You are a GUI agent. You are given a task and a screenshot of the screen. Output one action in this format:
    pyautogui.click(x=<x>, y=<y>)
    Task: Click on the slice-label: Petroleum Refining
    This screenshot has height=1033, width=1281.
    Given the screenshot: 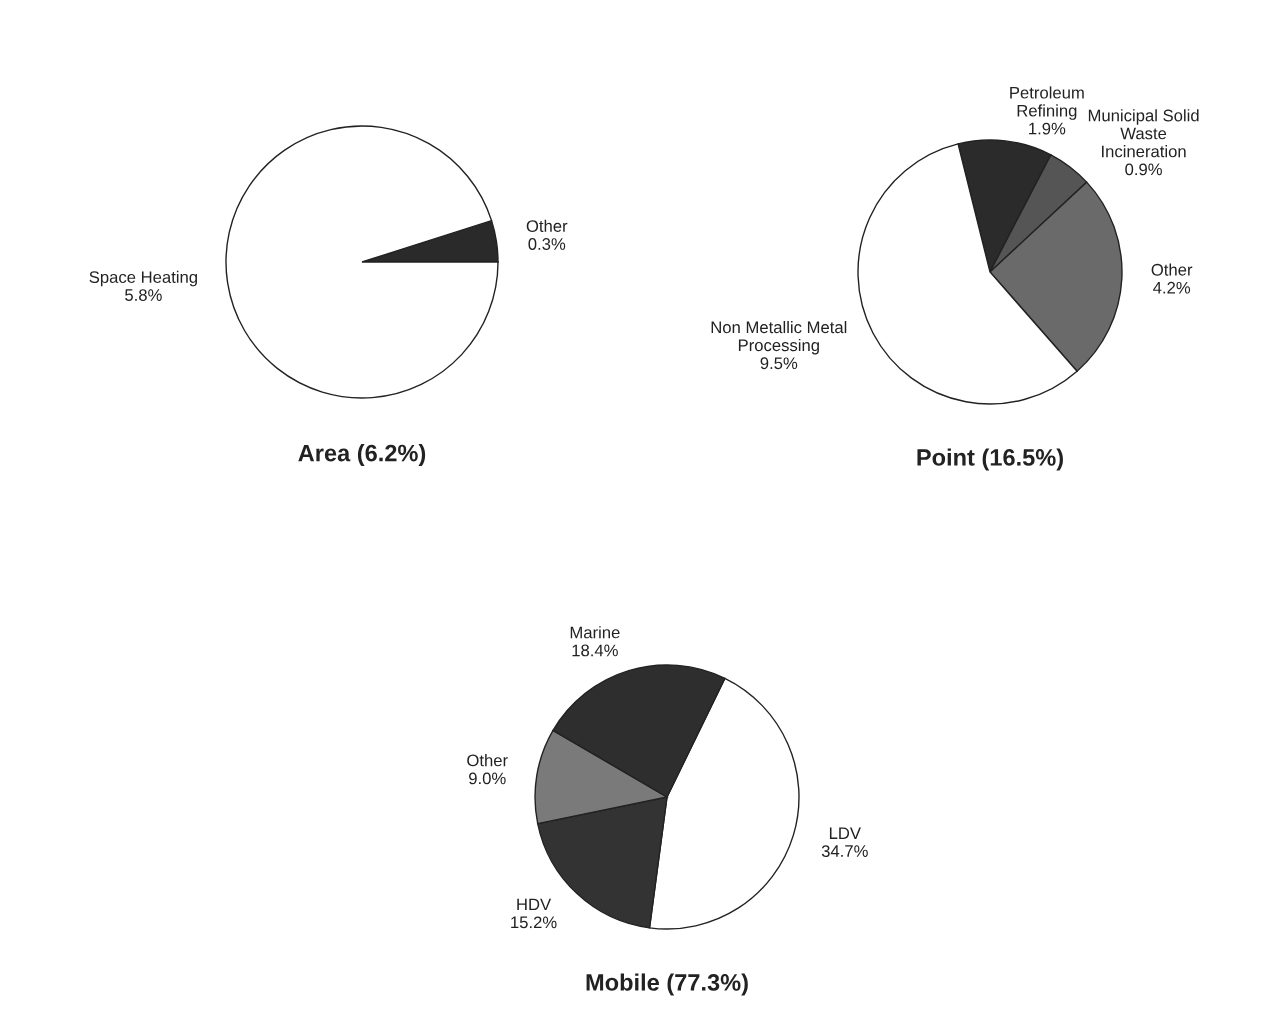 What is the action you would take?
    pyautogui.click(x=1047, y=103)
    